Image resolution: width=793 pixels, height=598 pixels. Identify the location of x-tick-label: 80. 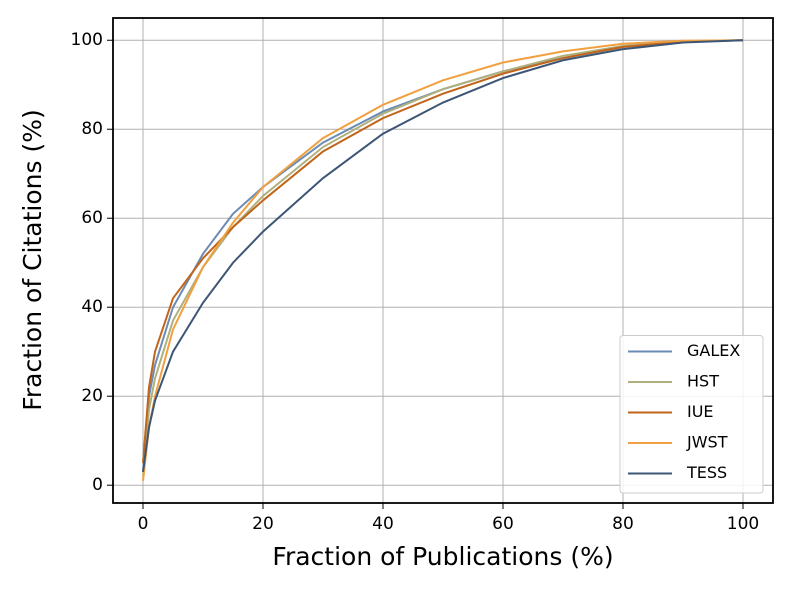
(623, 524).